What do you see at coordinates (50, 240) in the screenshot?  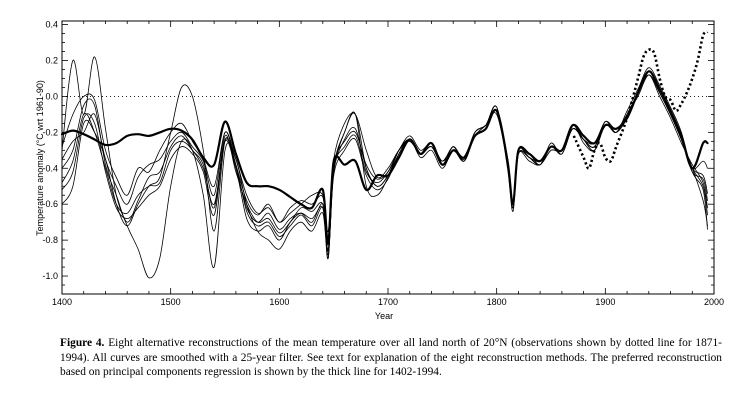 I see `y-tick-label: -0.8` at bounding box center [50, 240].